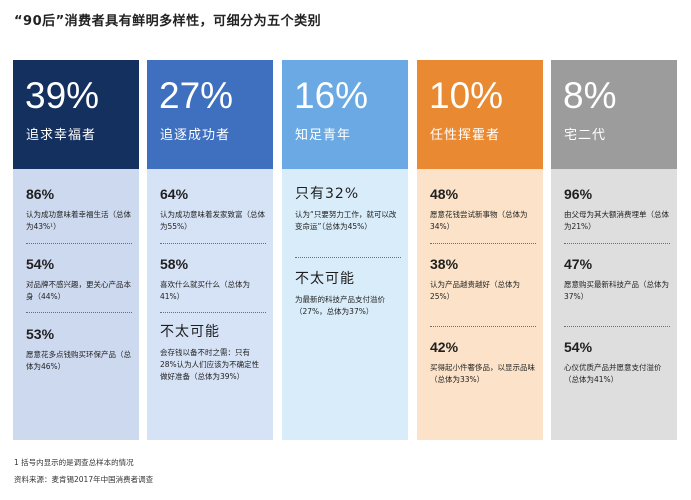  I want to click on stat-item: 不太可能 为最新的科技产品支付溢价（27%，总体为37%）, so click(348, 294).